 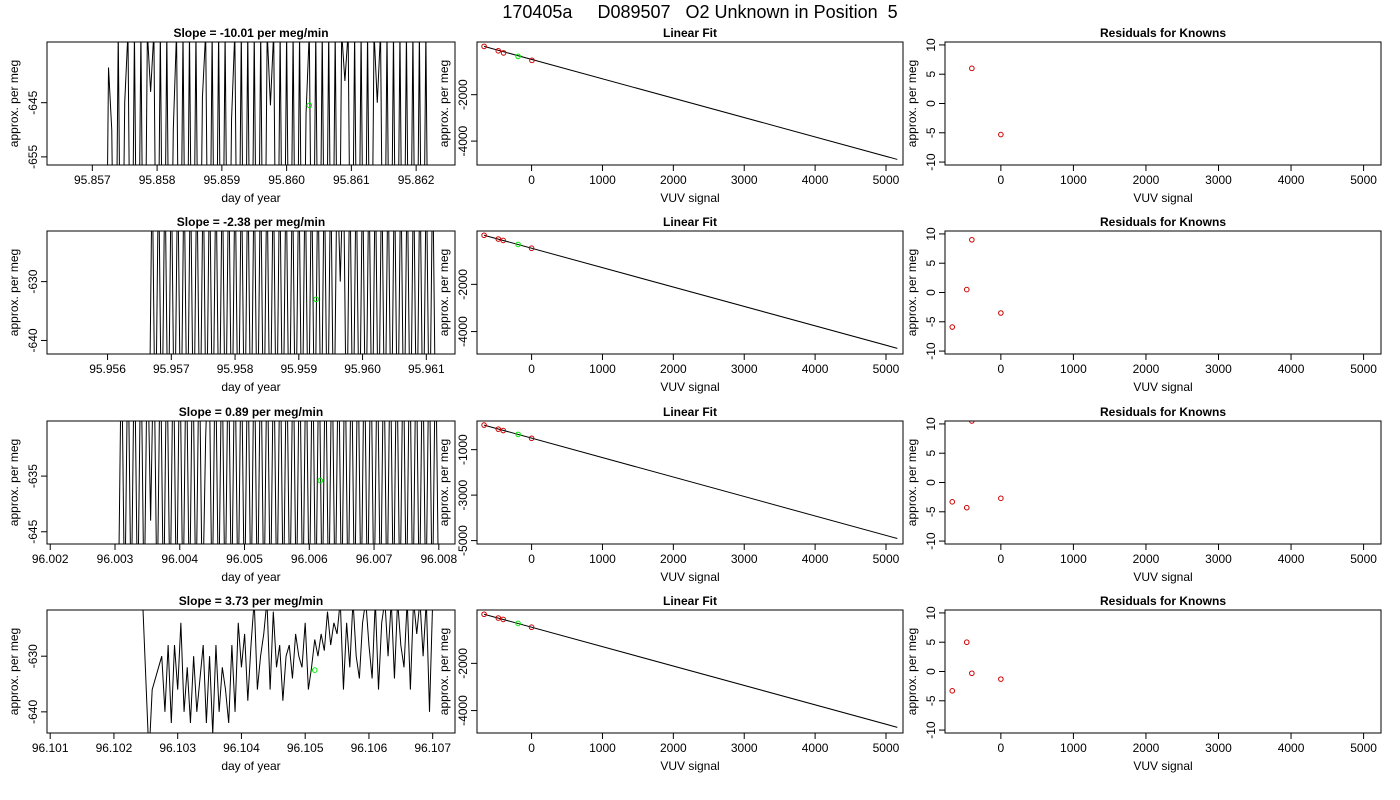 I want to click on chart-3-ytick-label: 0, so click(x=931, y=103).